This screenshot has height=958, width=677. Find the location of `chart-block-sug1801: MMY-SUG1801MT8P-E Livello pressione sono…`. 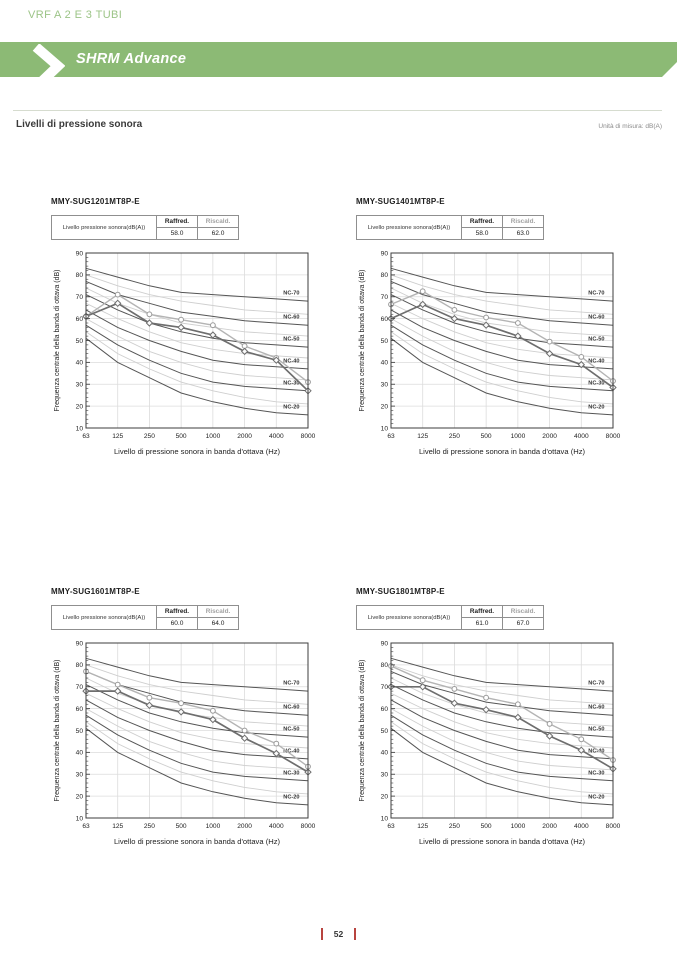

chart-block-sug1801: MMY-SUG1801MT8P-E Livello pressione sono… is located at coordinates (505, 718).